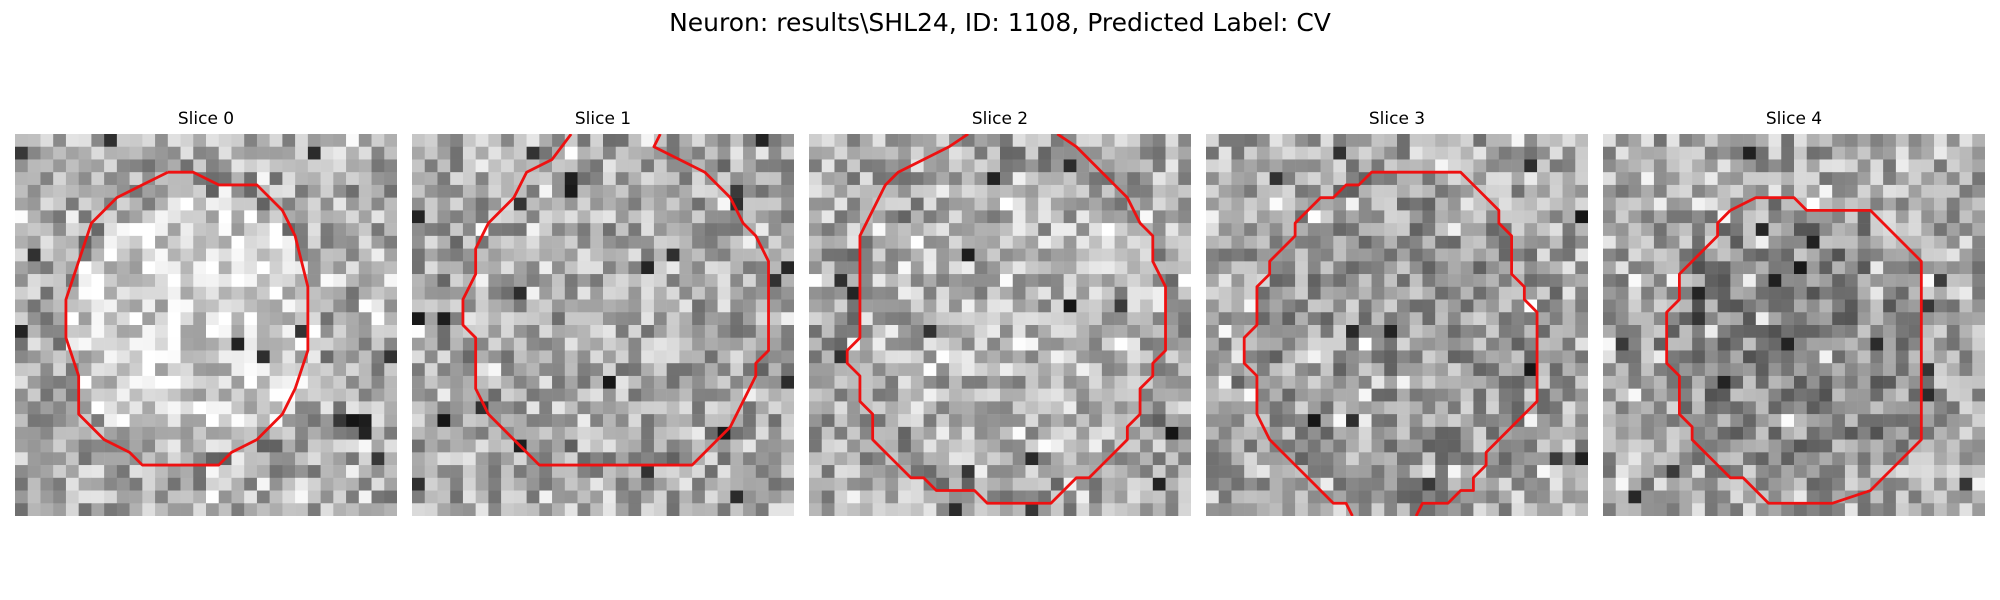  I want to click on slice-panel-0: Slice 0, so click(206, 312).